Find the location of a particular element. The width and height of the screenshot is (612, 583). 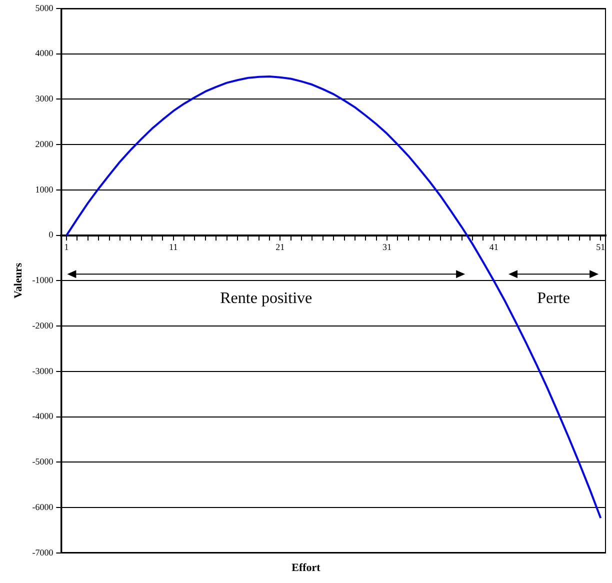

x-axis-title: Effort is located at coordinates (306, 568).